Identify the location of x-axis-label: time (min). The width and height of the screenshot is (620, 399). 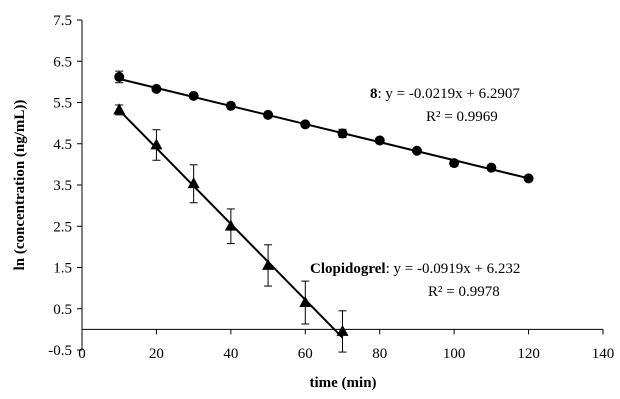
(342, 383).